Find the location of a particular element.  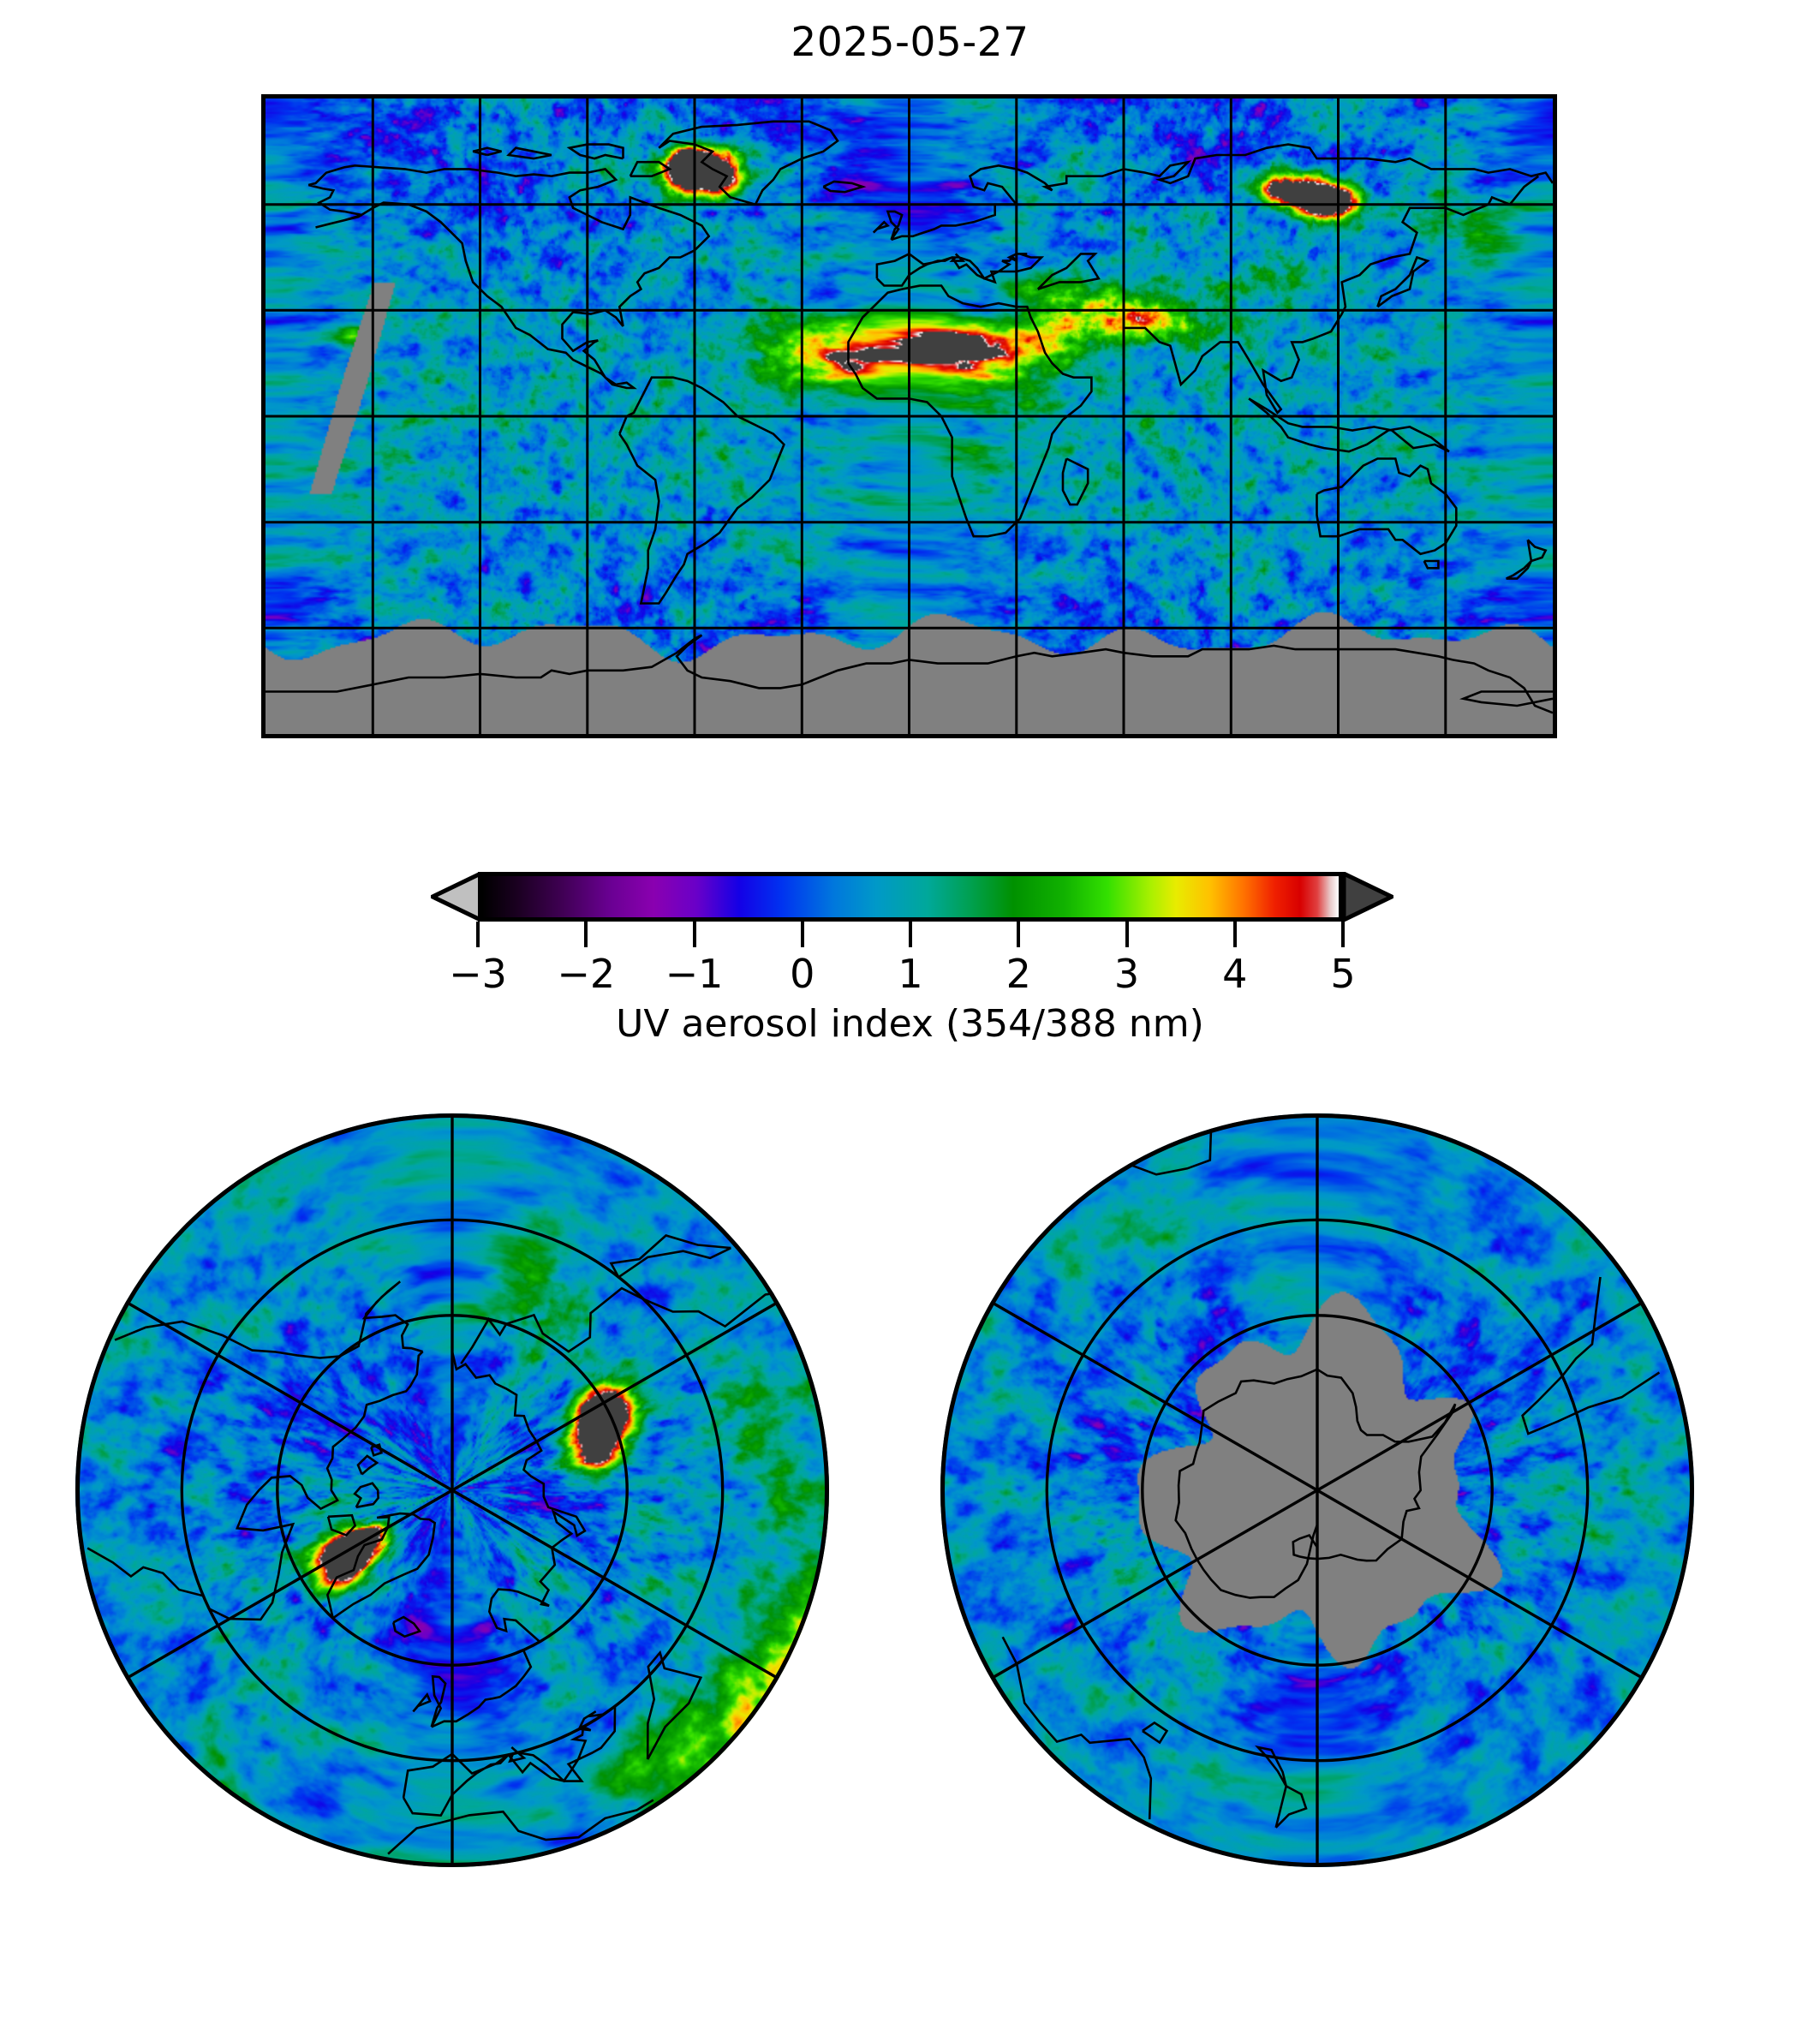

colorbar-tick-label: −2 is located at coordinates (586, 974).